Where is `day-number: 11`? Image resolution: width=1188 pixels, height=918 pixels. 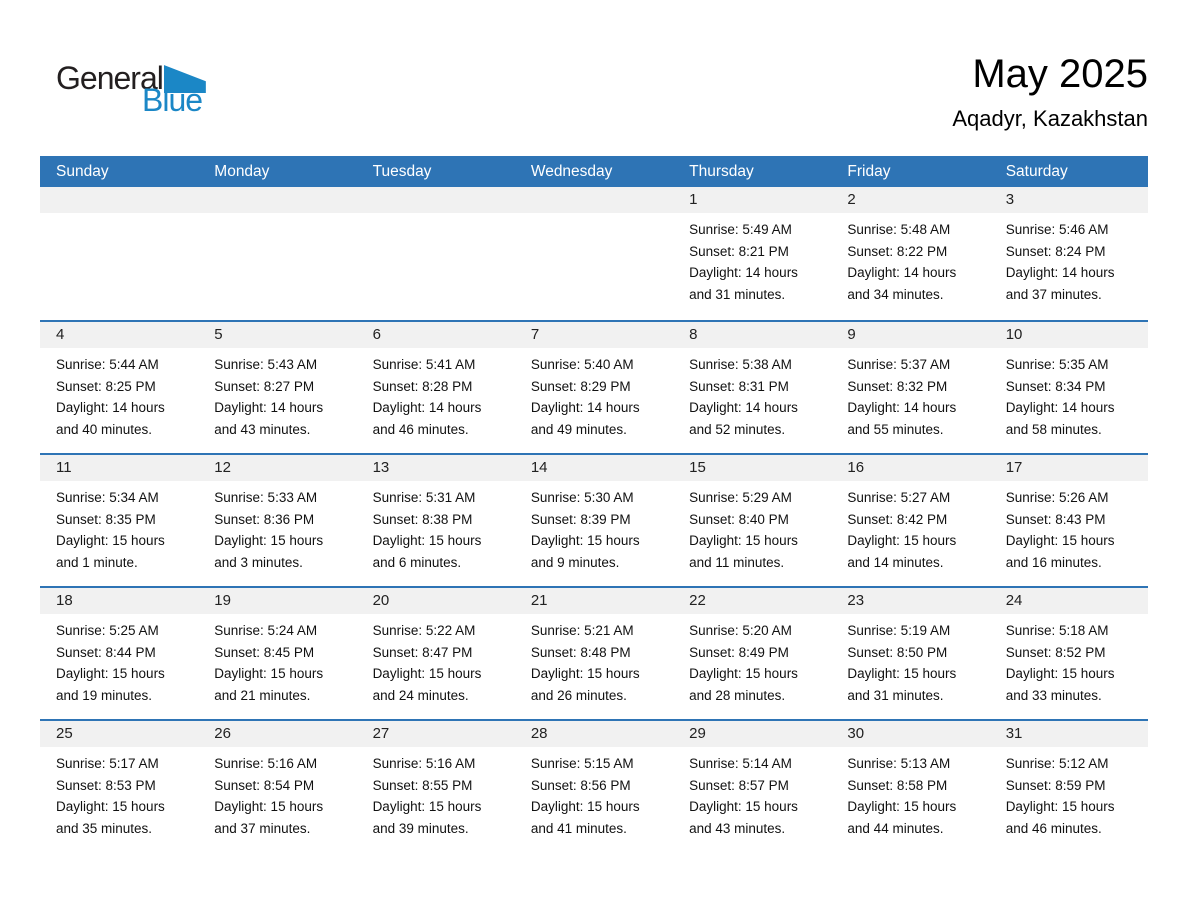 day-number: 11 is located at coordinates (119, 468).